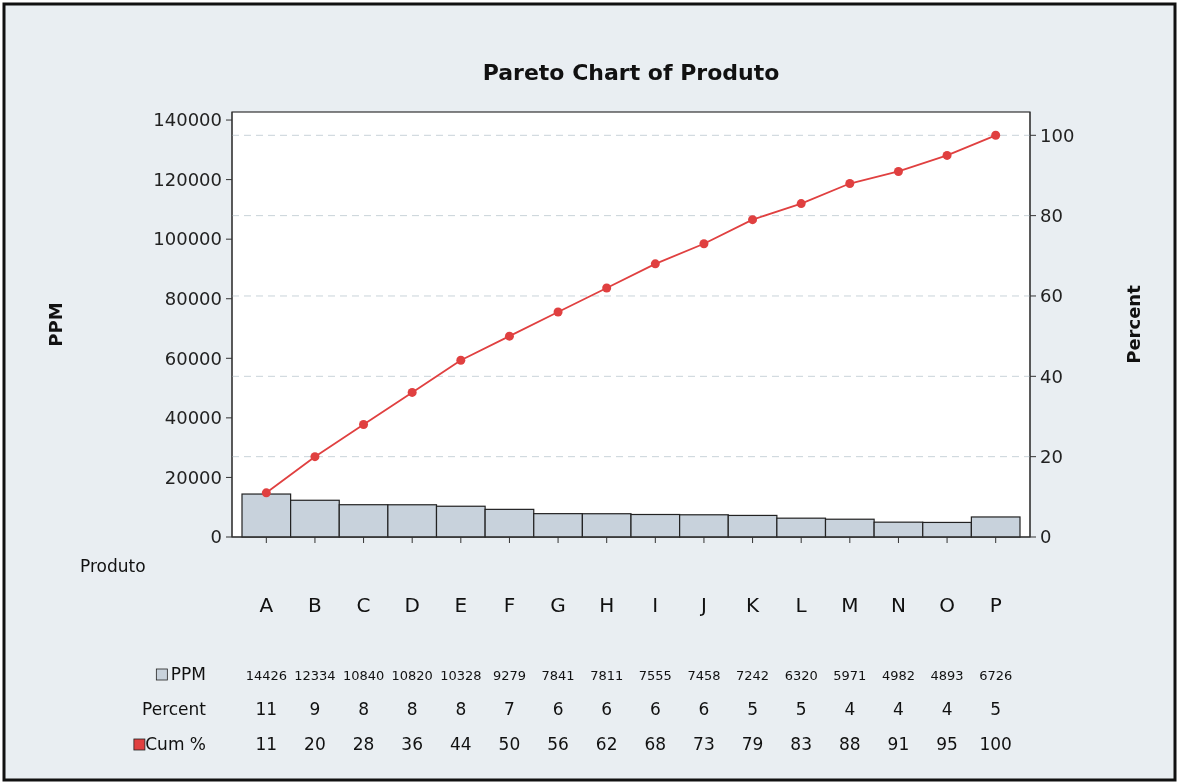  Describe the element at coordinates (193, 418) in the screenshot. I see `y-tick-label: 40000` at that location.